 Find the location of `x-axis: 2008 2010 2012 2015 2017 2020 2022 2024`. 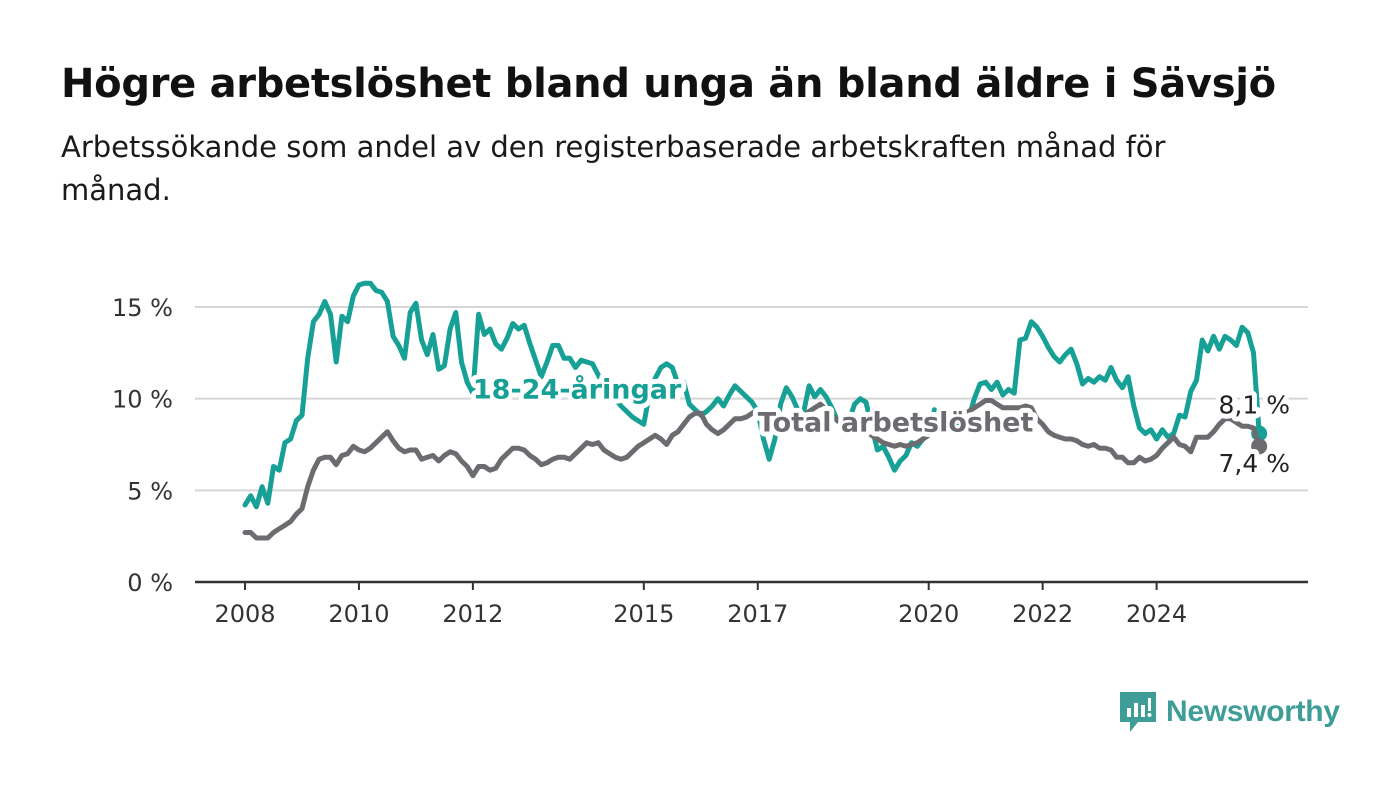

x-axis: 2008 2010 2012 2015 2017 2020 2022 2024 is located at coordinates (751, 604).